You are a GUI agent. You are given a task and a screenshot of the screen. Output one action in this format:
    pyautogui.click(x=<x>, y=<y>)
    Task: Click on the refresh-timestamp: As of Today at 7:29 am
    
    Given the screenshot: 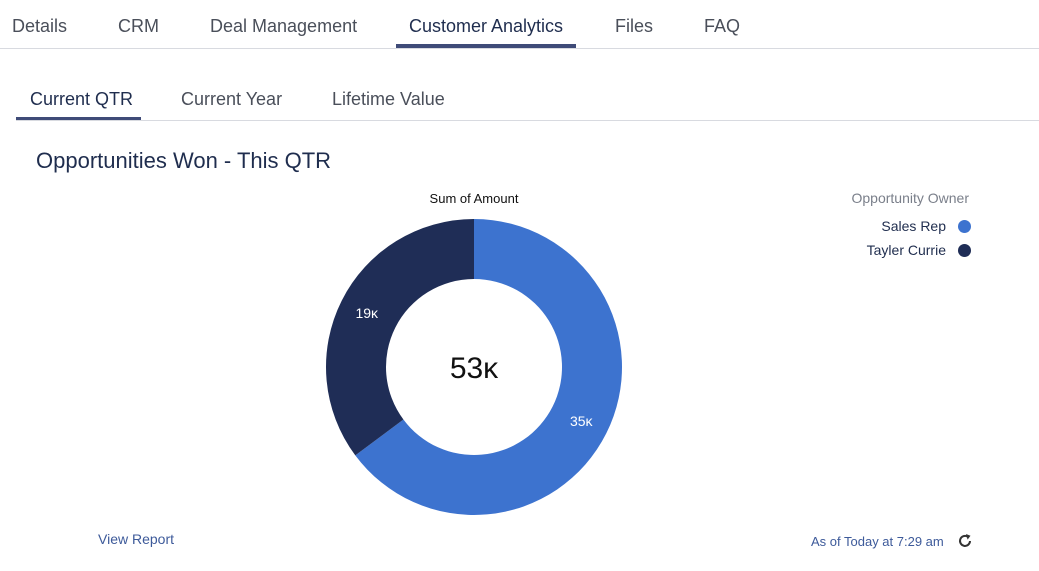 What is the action you would take?
    pyautogui.click(x=877, y=541)
    